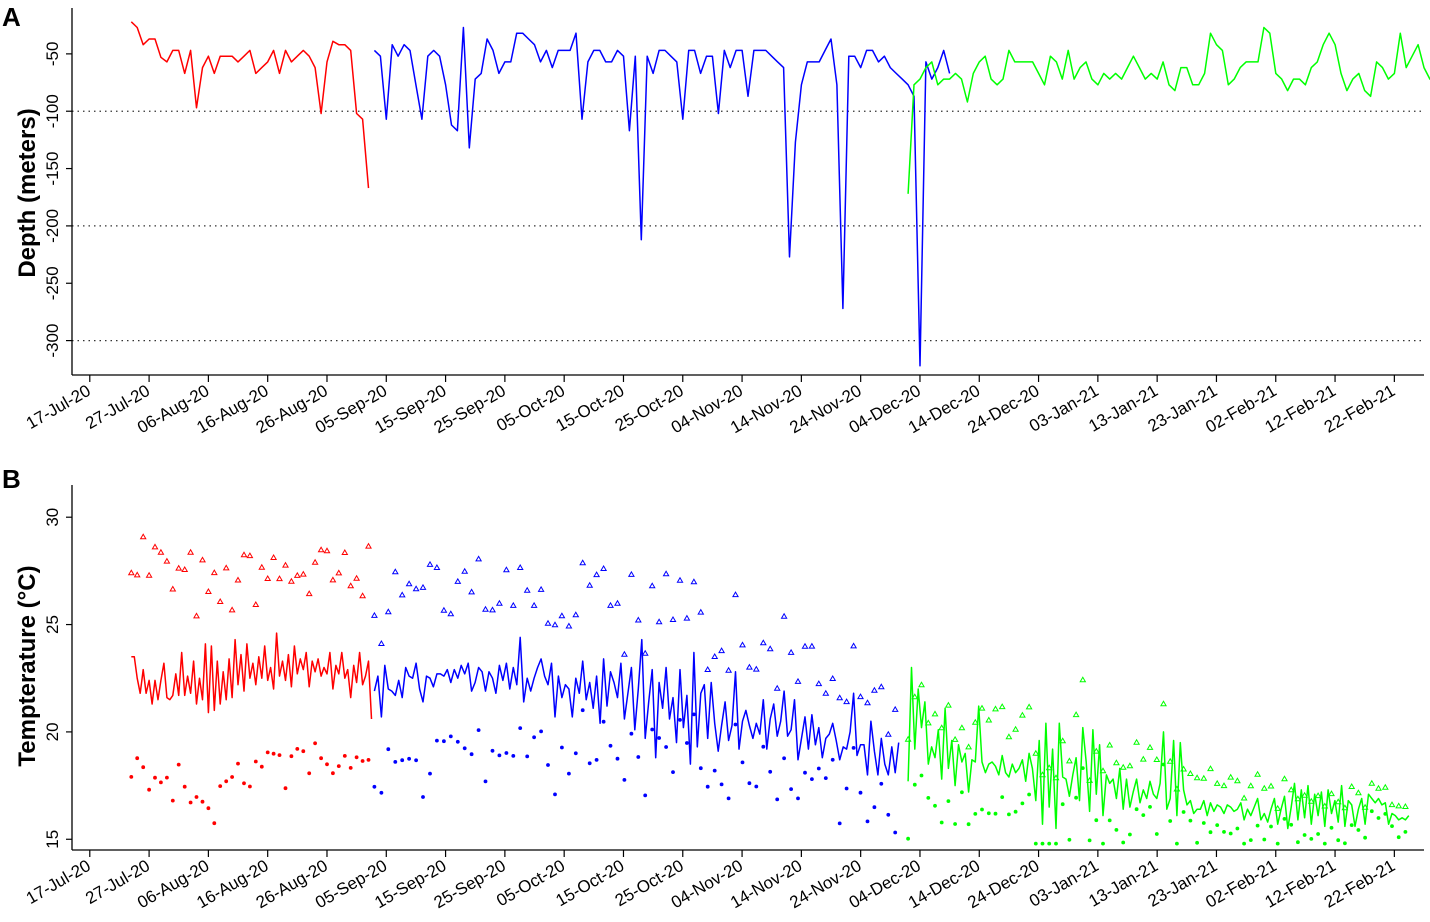  What do you see at coordinates (52, 517) in the screenshot?
I see `panel-b-y-tick-label: 30` at bounding box center [52, 517].